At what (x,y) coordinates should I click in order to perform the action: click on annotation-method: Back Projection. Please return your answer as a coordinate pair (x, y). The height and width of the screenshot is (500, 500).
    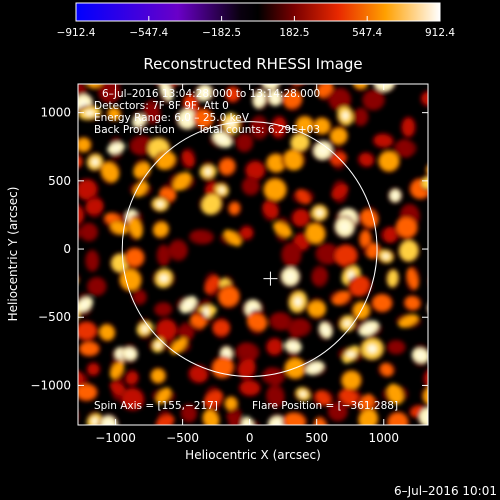
    Looking at the image, I should click on (134, 130).